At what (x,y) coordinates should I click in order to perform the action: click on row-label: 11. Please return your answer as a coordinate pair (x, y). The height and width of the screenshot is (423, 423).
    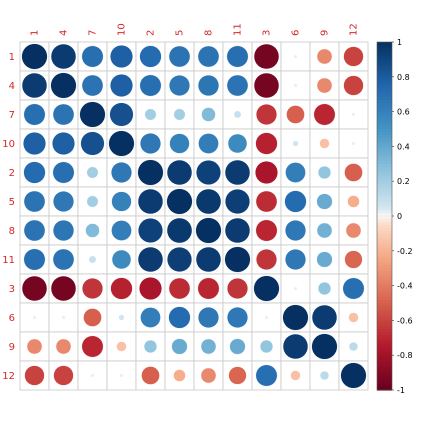
    Looking at the image, I should click on (8, 260).